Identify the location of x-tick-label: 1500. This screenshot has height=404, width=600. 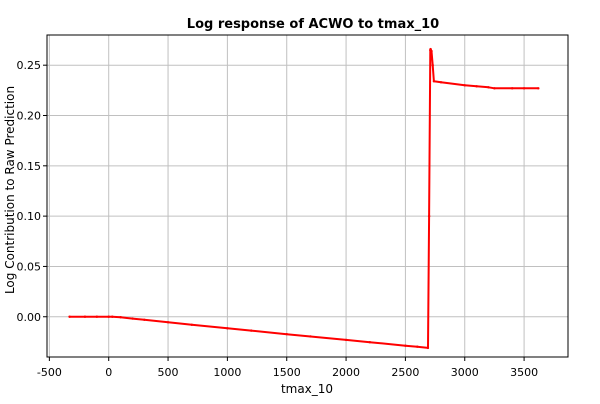
(287, 372).